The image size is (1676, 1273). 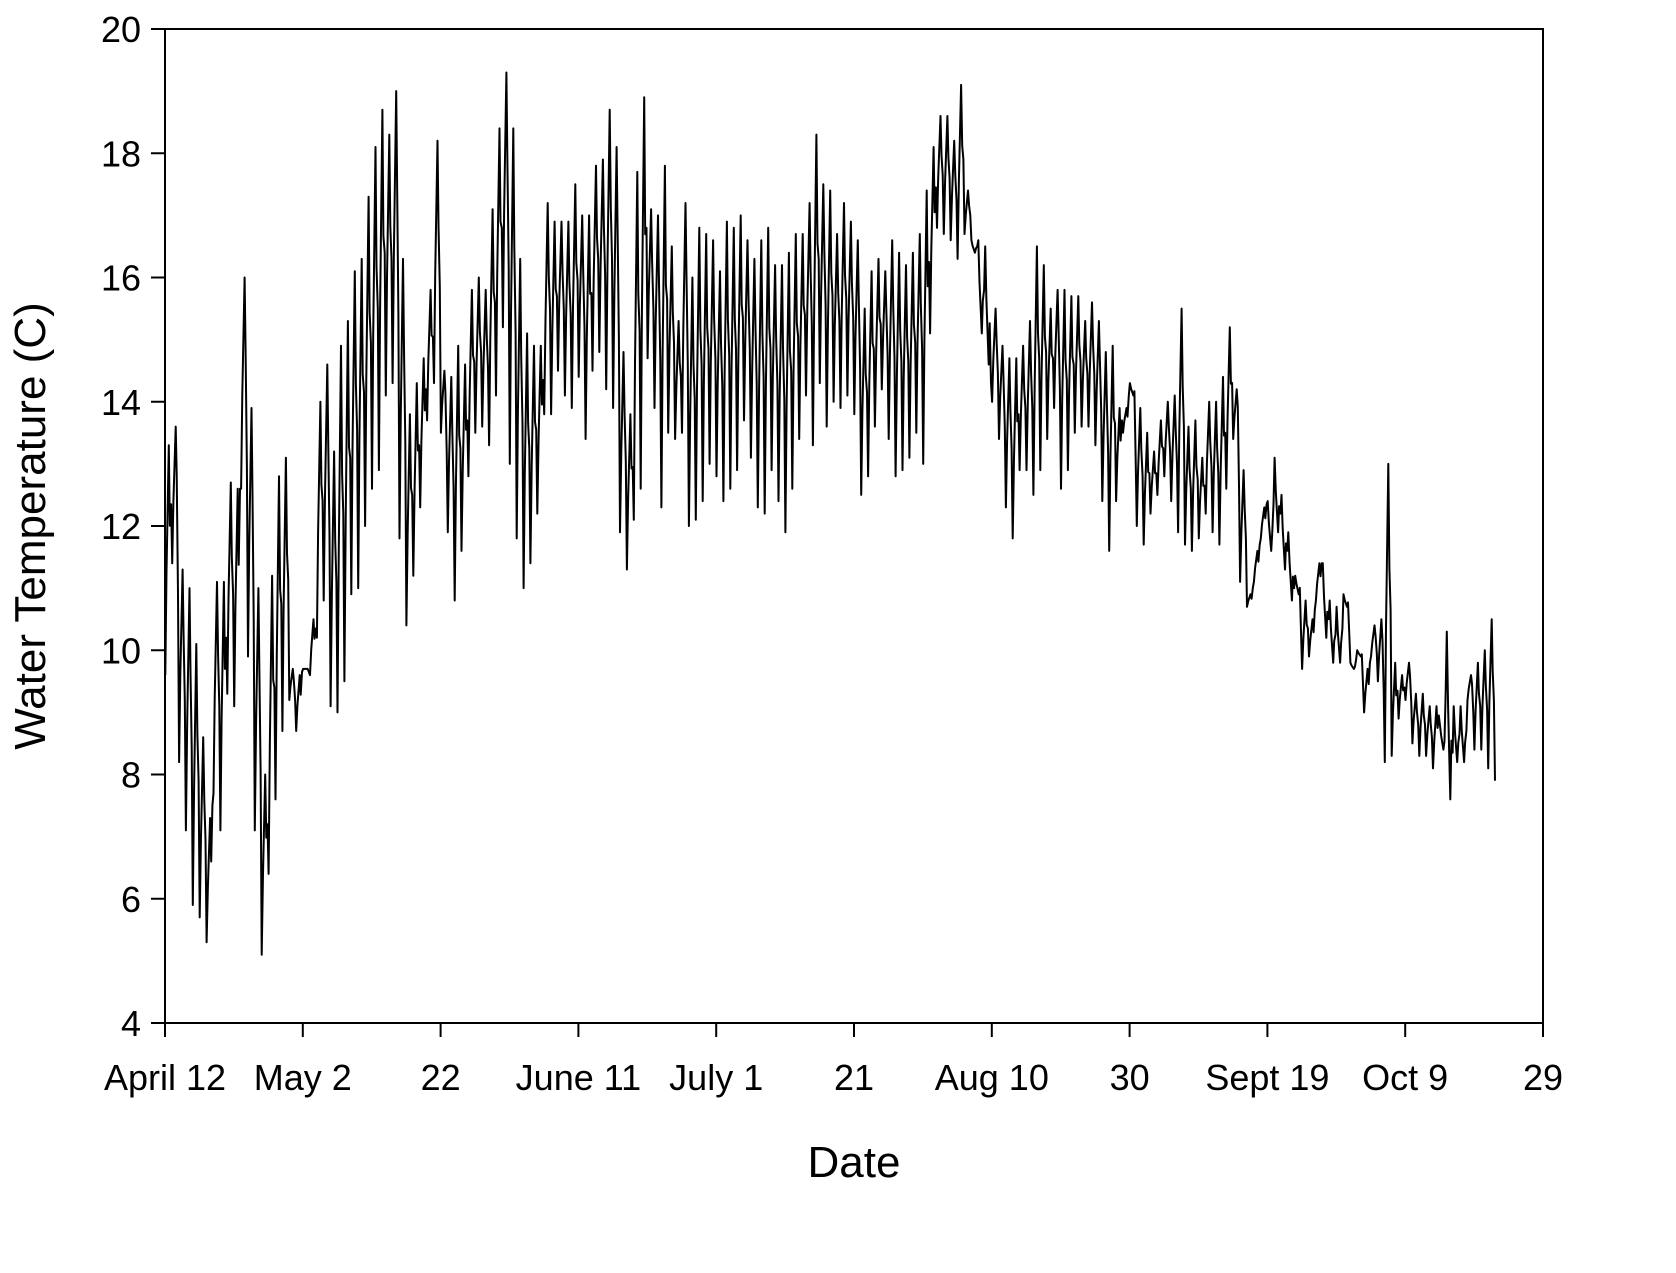 I want to click on x-tick-label: May 2, so click(x=303, y=1077).